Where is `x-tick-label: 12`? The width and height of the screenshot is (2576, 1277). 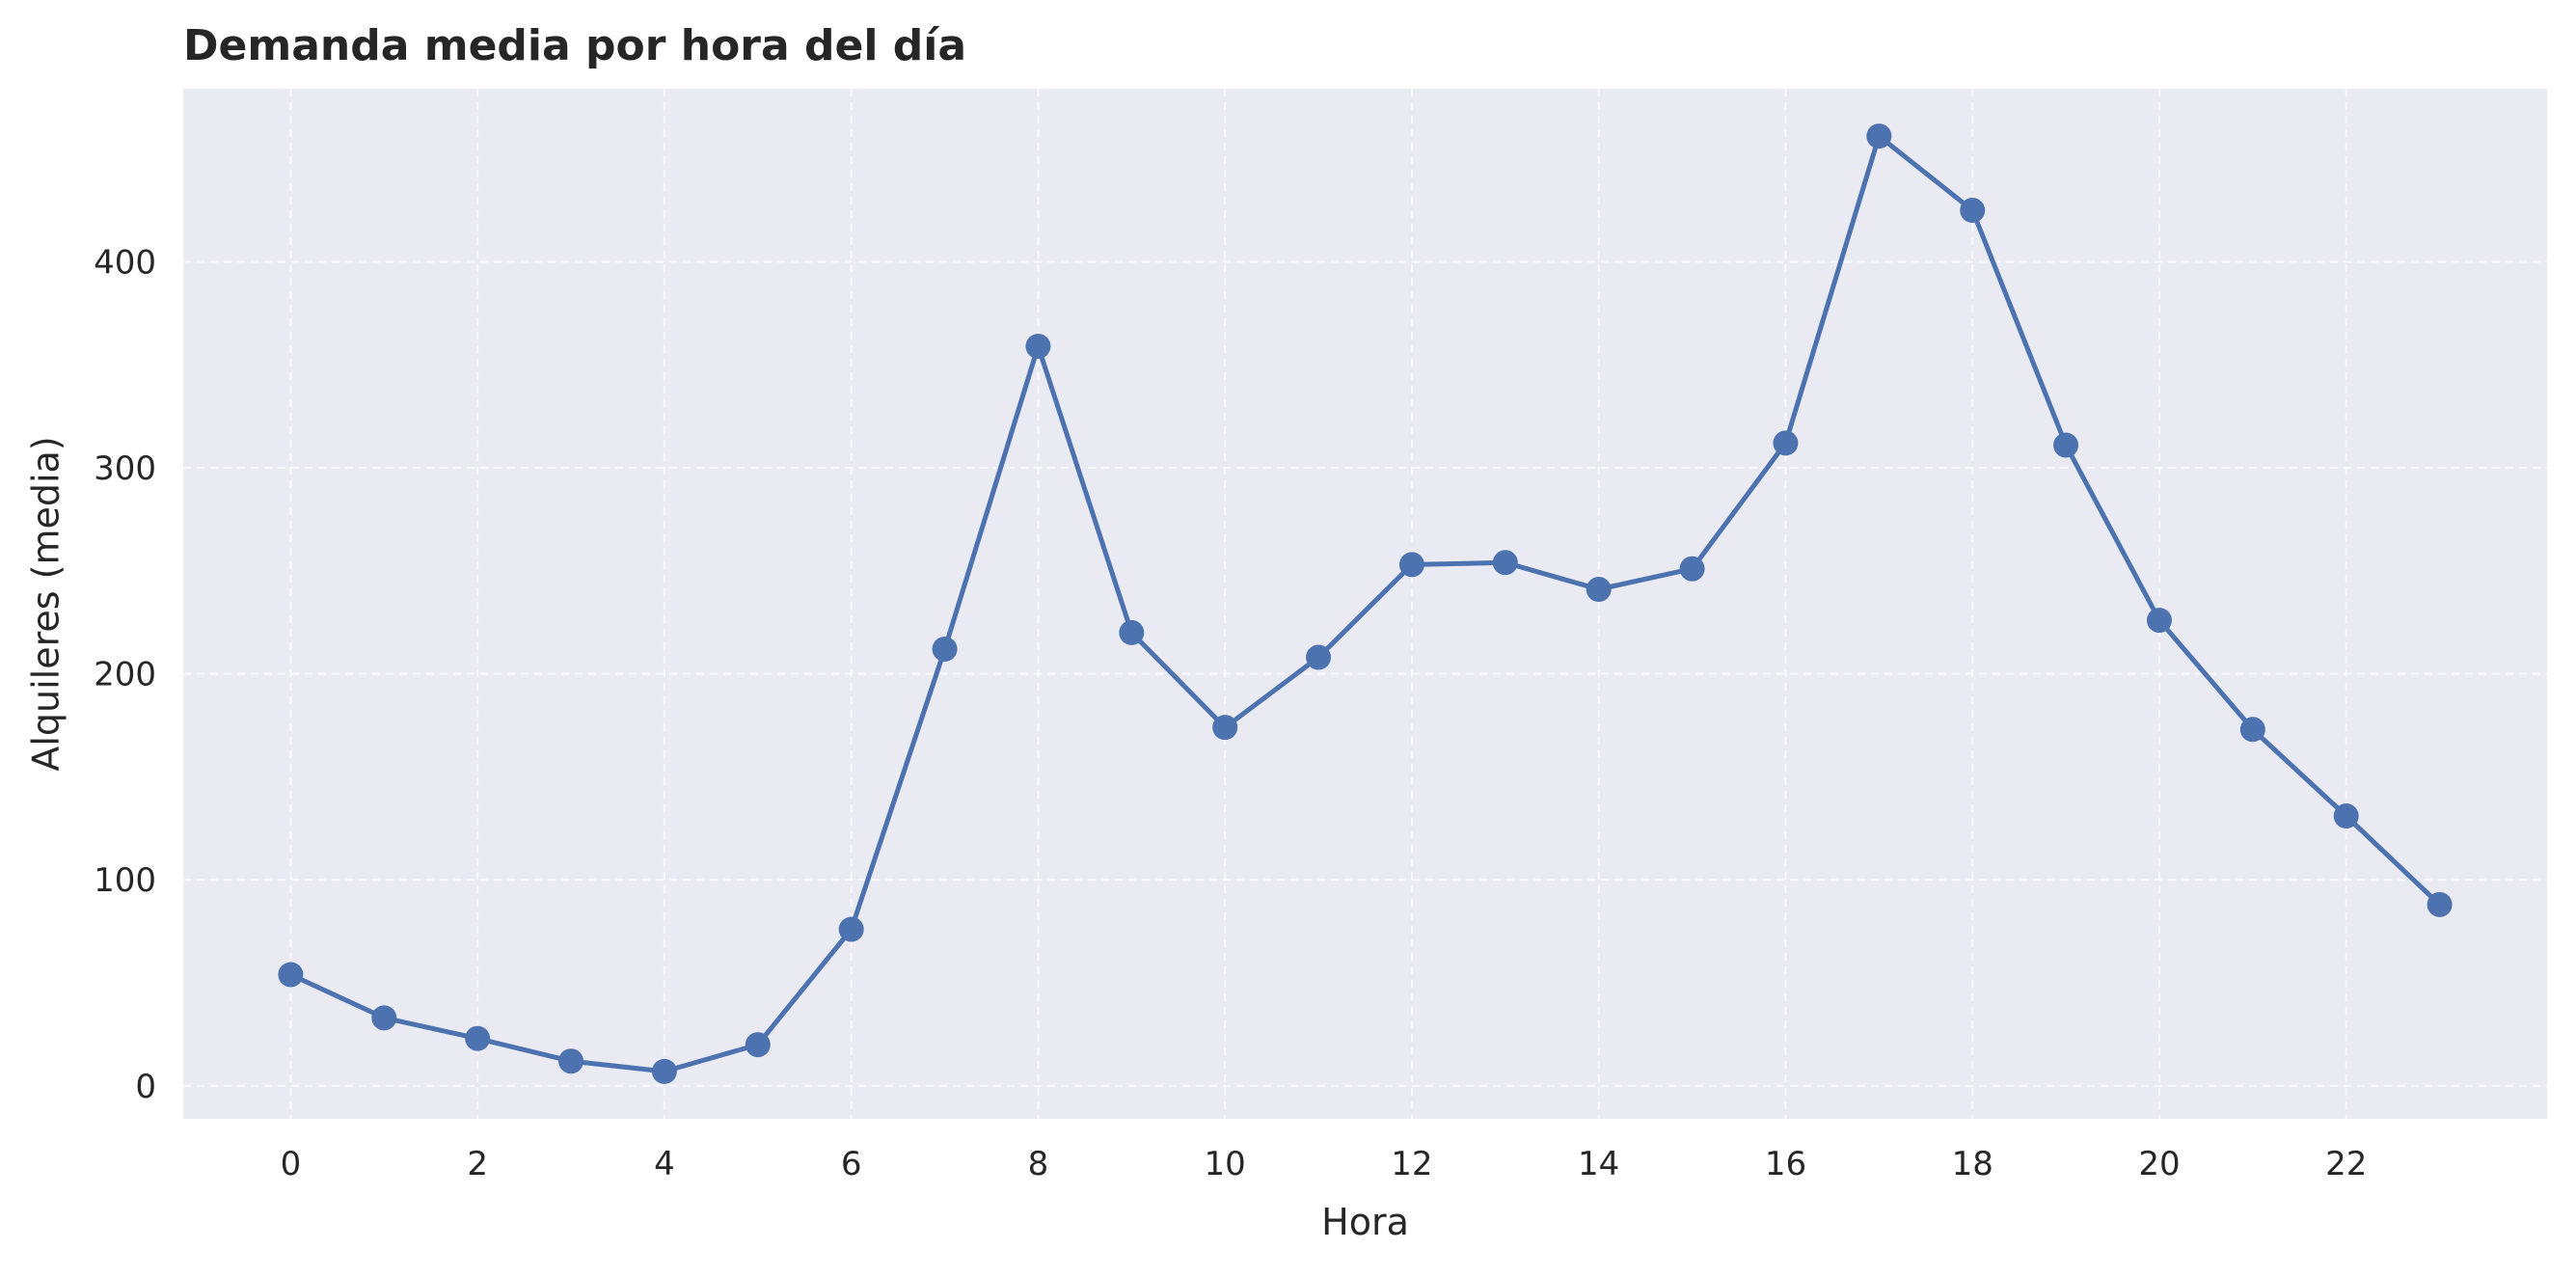 x-tick-label: 12 is located at coordinates (1411, 1164).